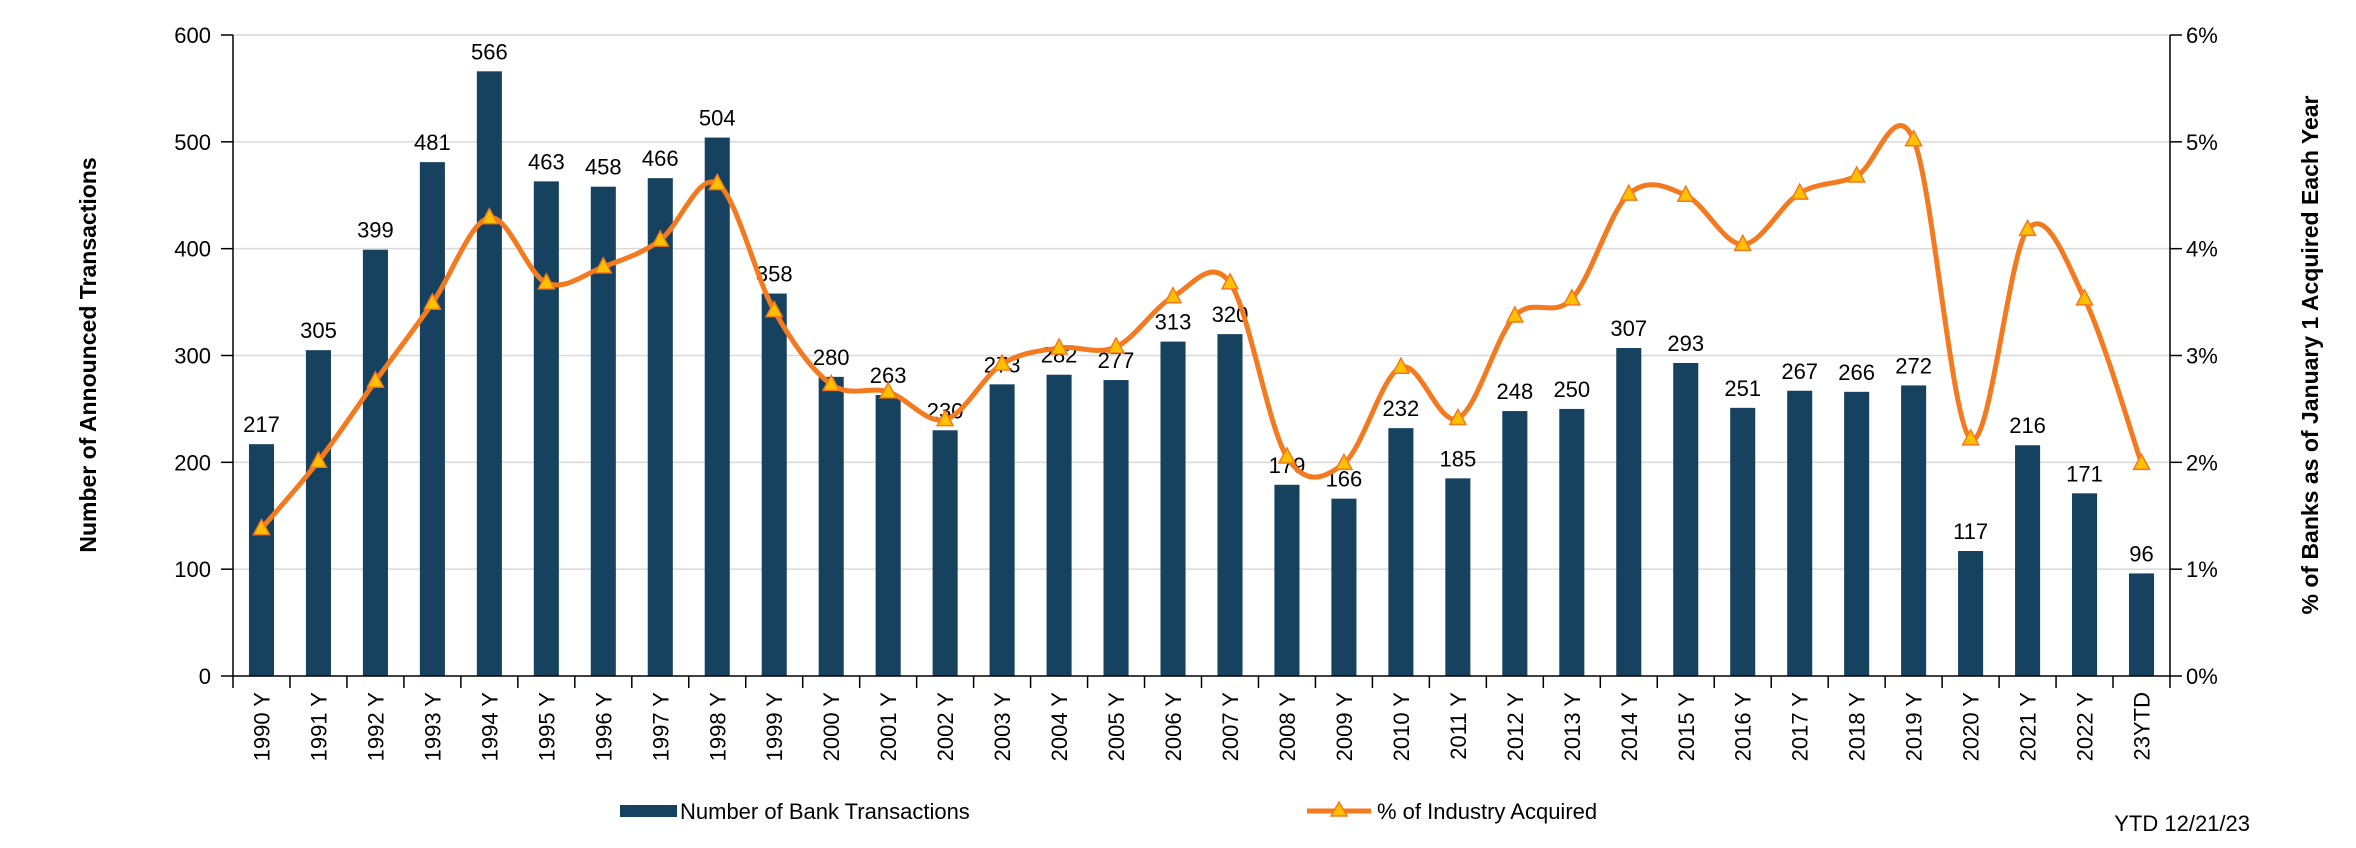 The width and height of the screenshot is (2356, 848). I want to click on bar-value-label: 96, so click(2141, 553).